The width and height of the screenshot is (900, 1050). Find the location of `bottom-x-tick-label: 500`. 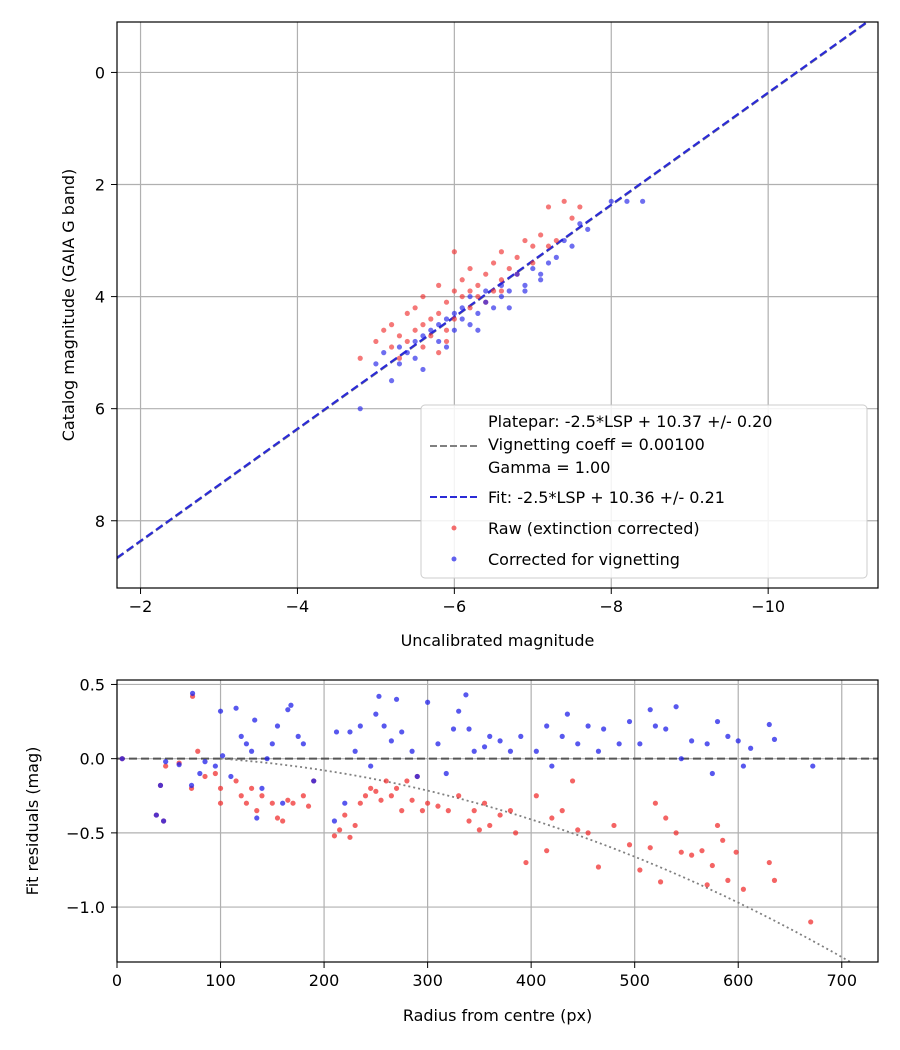

bottom-x-tick-label: 500 is located at coordinates (634, 980).